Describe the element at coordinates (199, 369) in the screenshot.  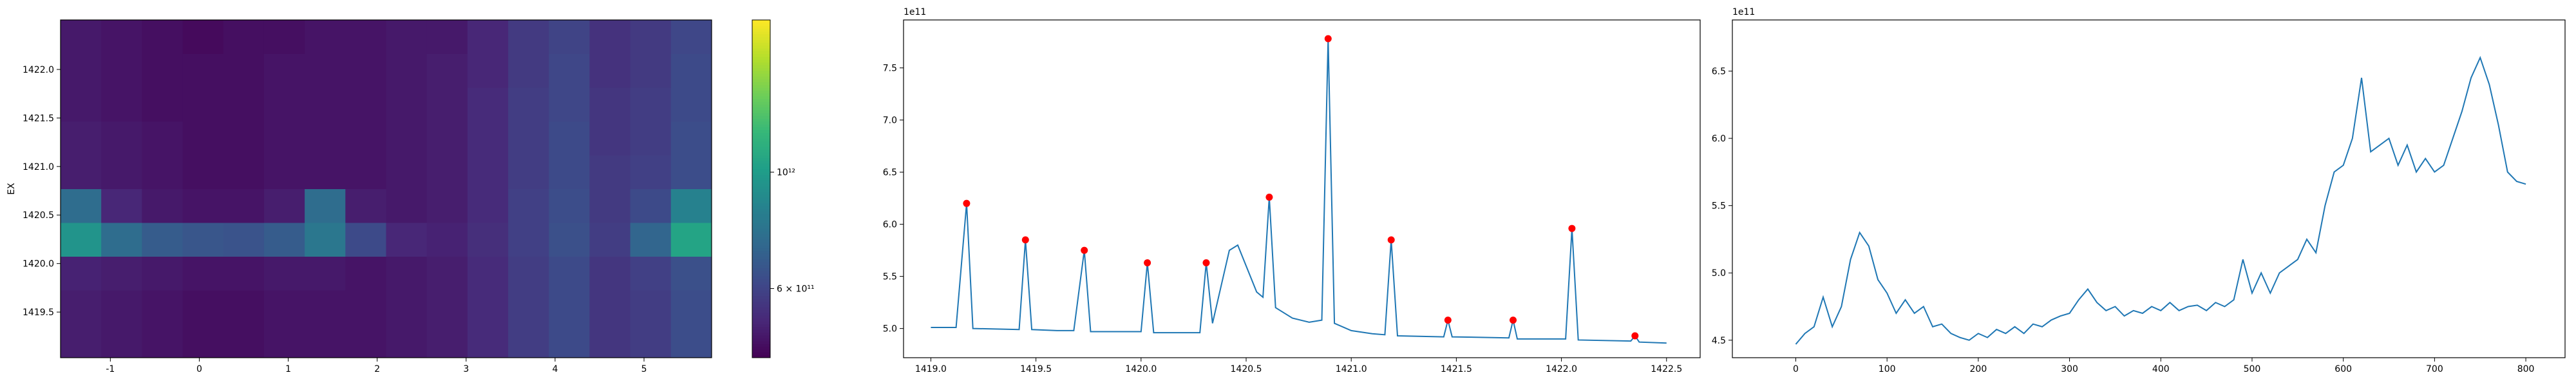
I see `x-tick-label: 0` at that location.